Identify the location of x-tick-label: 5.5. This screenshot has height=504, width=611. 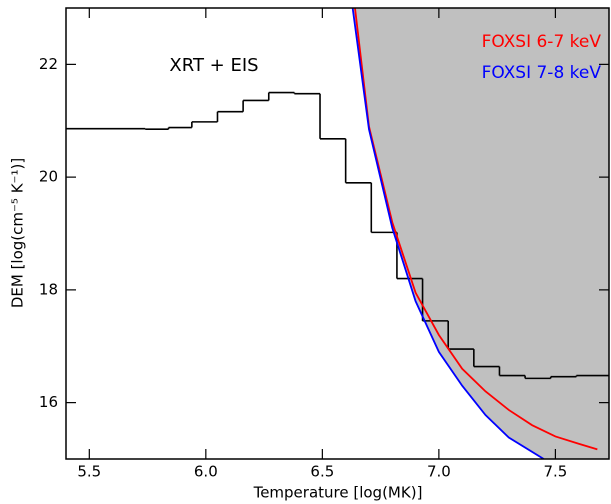
(89, 472).